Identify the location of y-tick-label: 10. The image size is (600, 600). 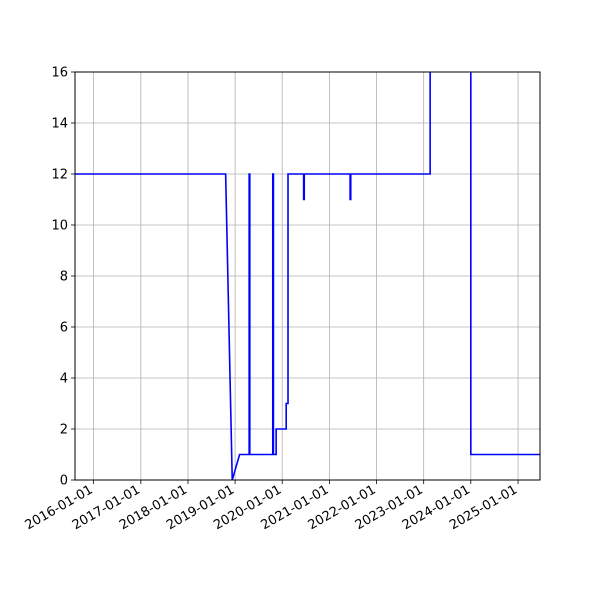
(59, 226).